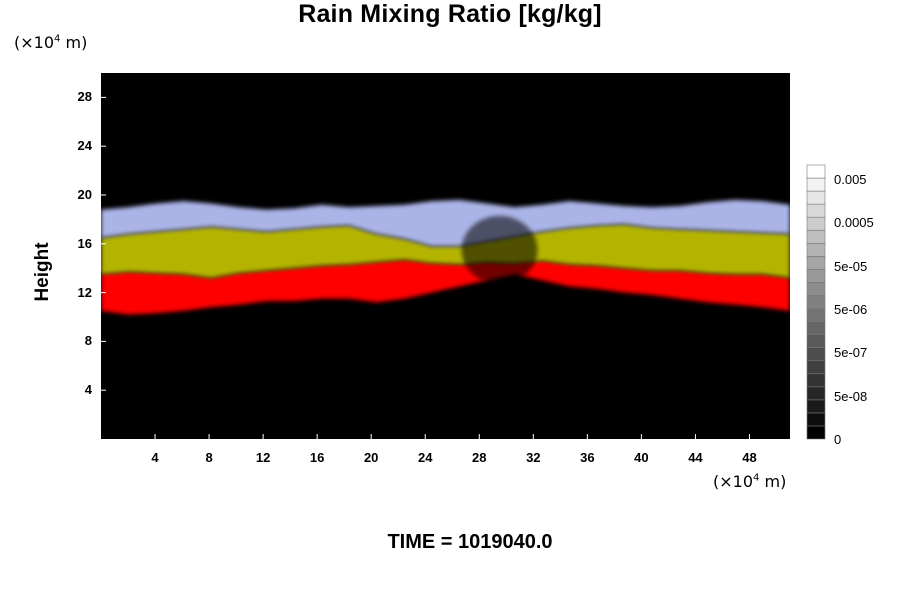 The height and width of the screenshot is (600, 900). What do you see at coordinates (84, 97) in the screenshot?
I see `y-tick-label: 28` at bounding box center [84, 97].